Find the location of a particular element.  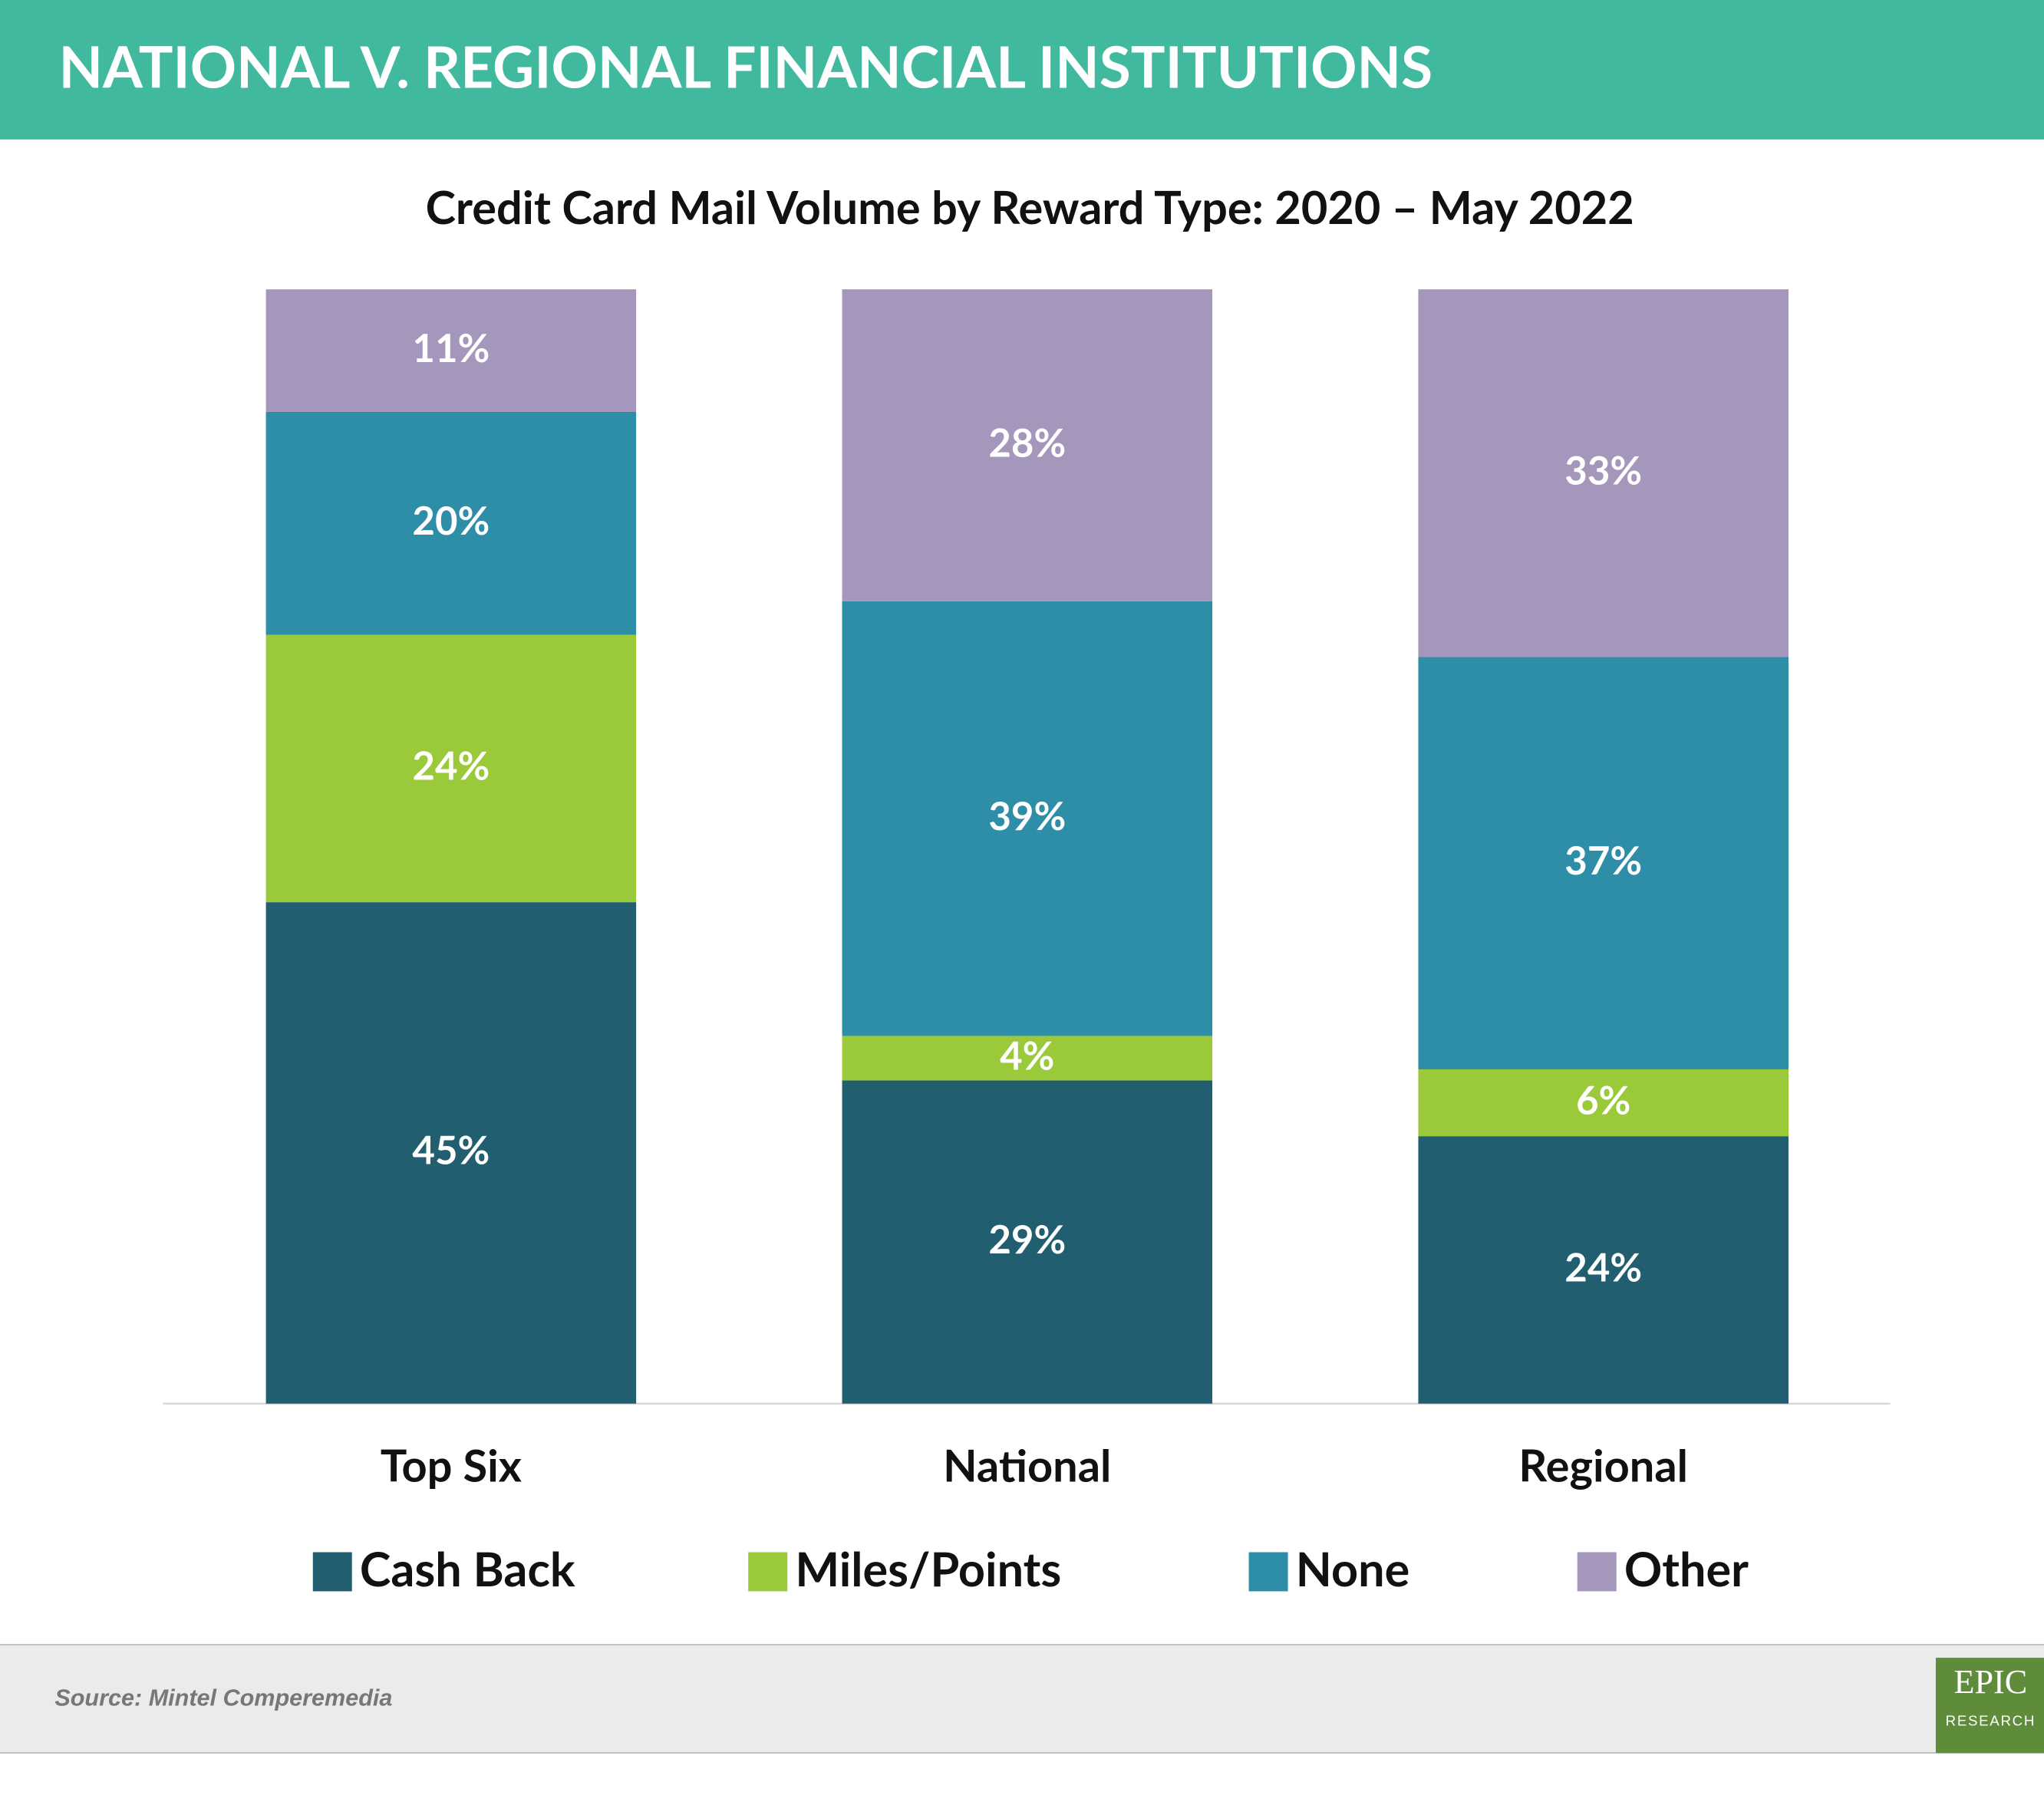

data-label: 6% is located at coordinates (1603, 1099).